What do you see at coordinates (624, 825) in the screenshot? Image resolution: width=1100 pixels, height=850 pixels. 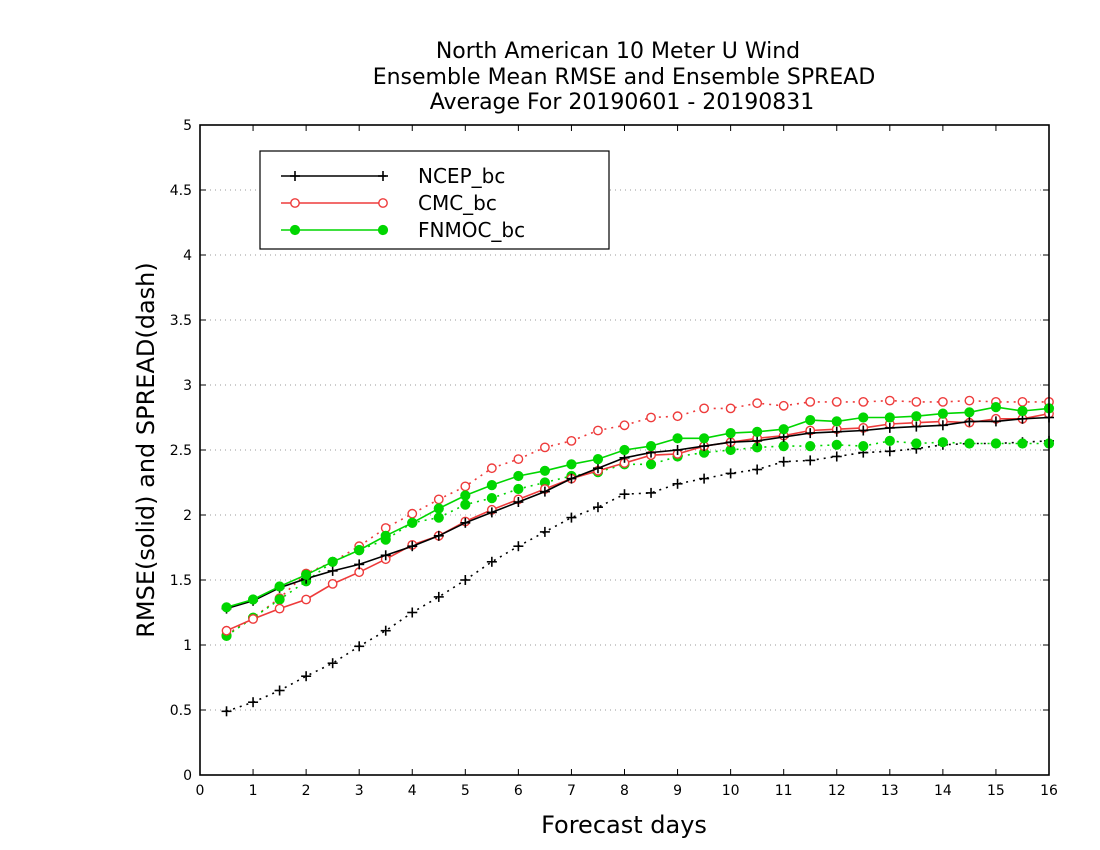 I see `x-axis-label: Forecast days` at bounding box center [624, 825].